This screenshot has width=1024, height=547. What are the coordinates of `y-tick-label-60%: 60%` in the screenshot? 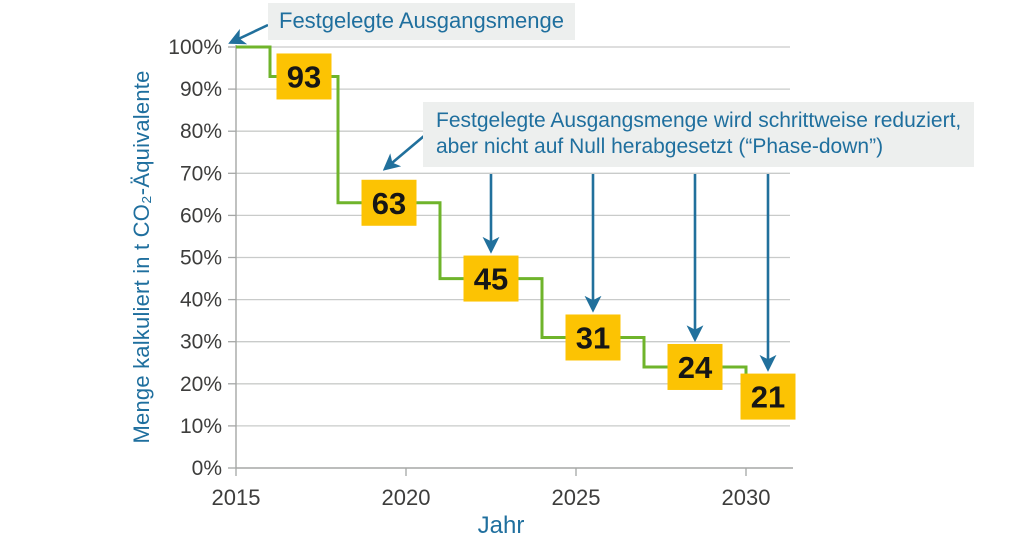 It's located at (201, 215).